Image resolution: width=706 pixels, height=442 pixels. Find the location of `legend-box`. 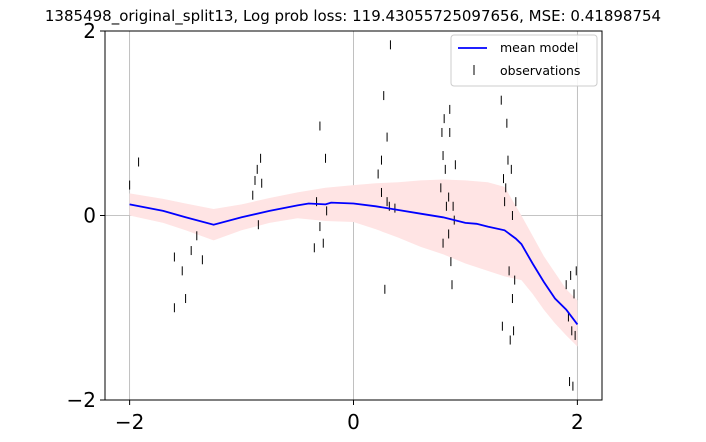

legend-box is located at coordinates (524, 60).